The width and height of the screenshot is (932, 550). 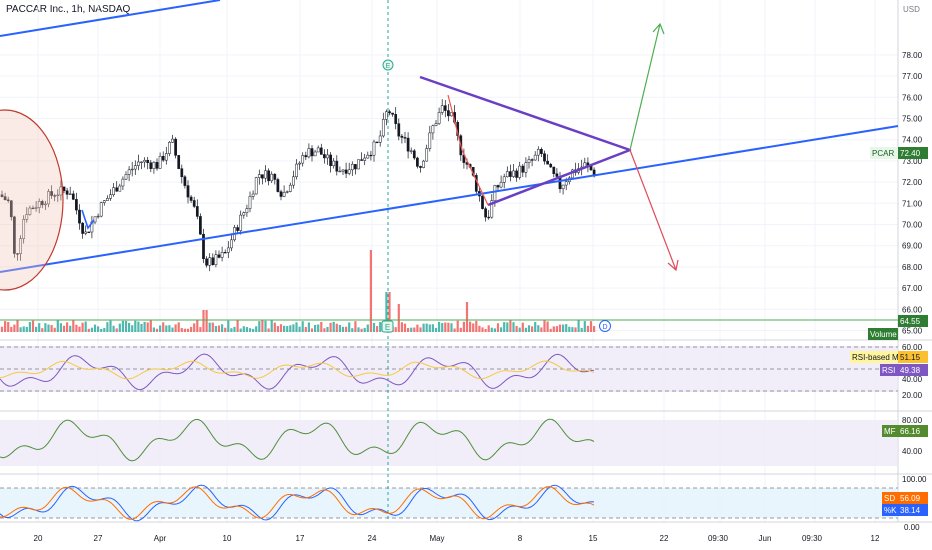 What do you see at coordinates (890, 431) in the screenshot?
I see `mf-badge` at bounding box center [890, 431].